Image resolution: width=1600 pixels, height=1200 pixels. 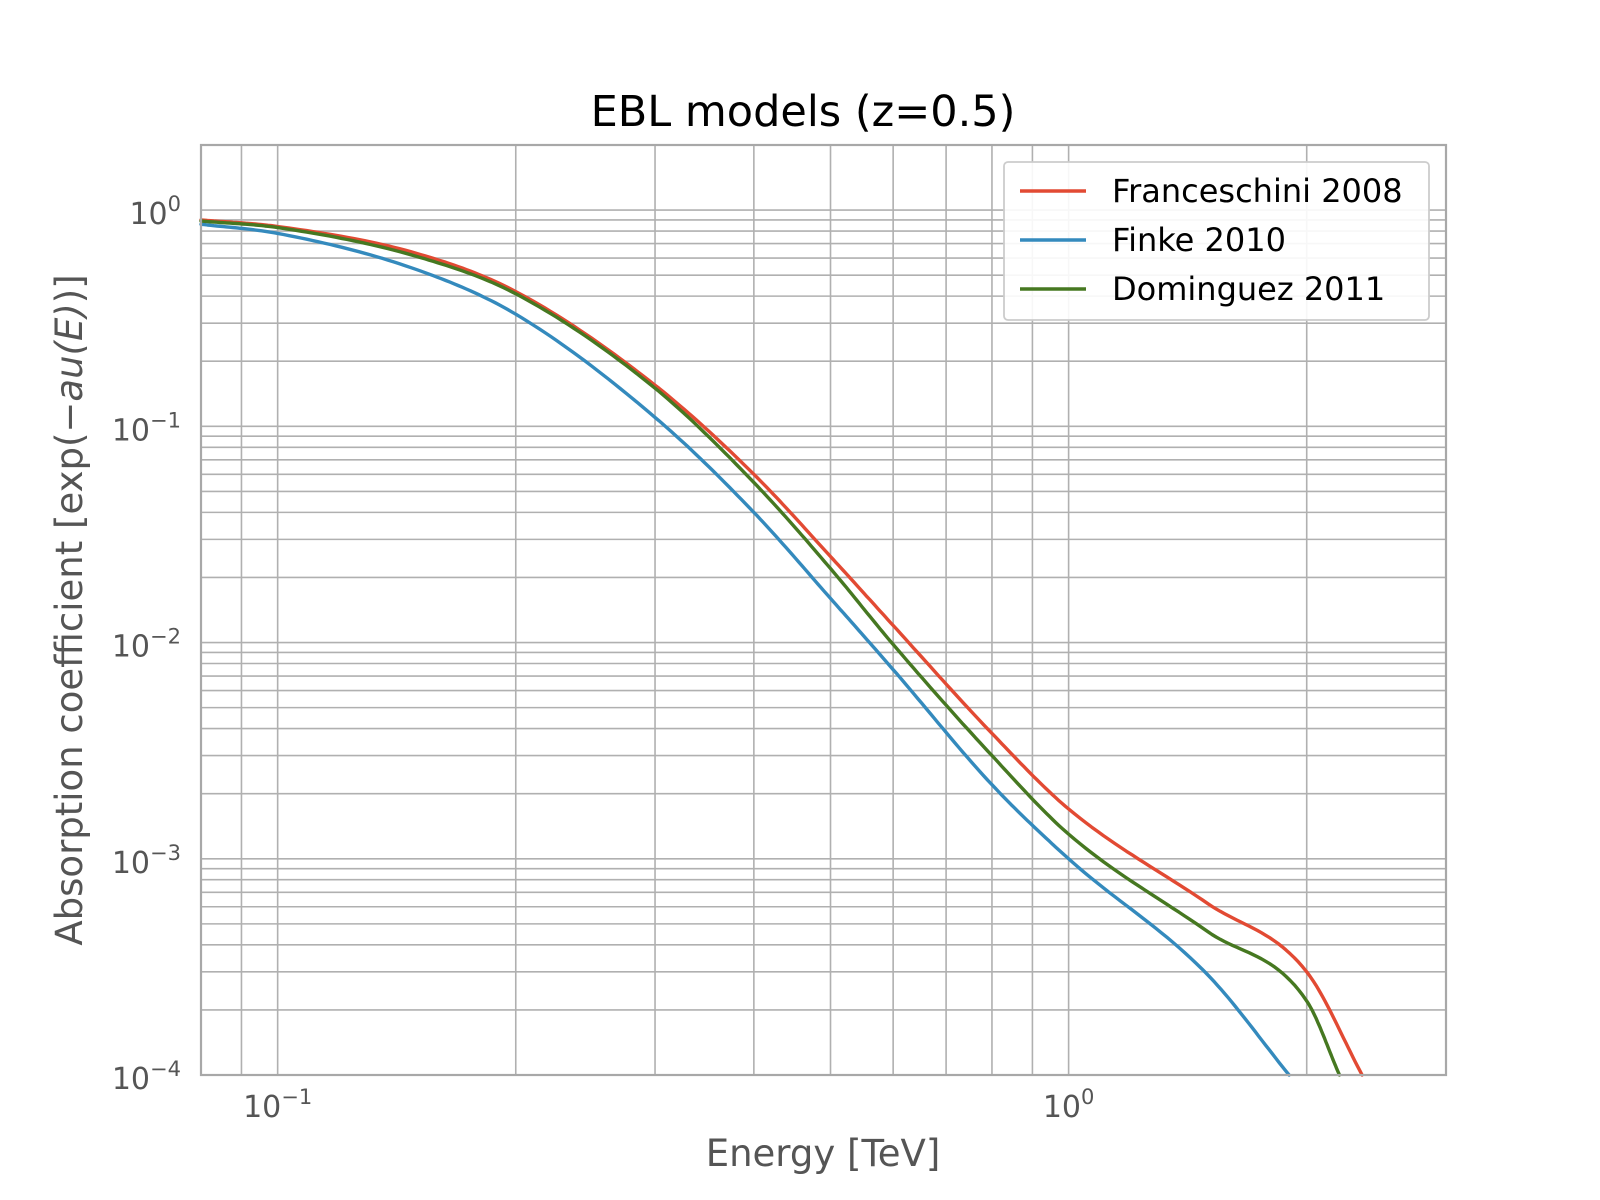 What do you see at coordinates (1257, 191) in the screenshot?
I see `legend-label-1: Franceschini 2008` at bounding box center [1257, 191].